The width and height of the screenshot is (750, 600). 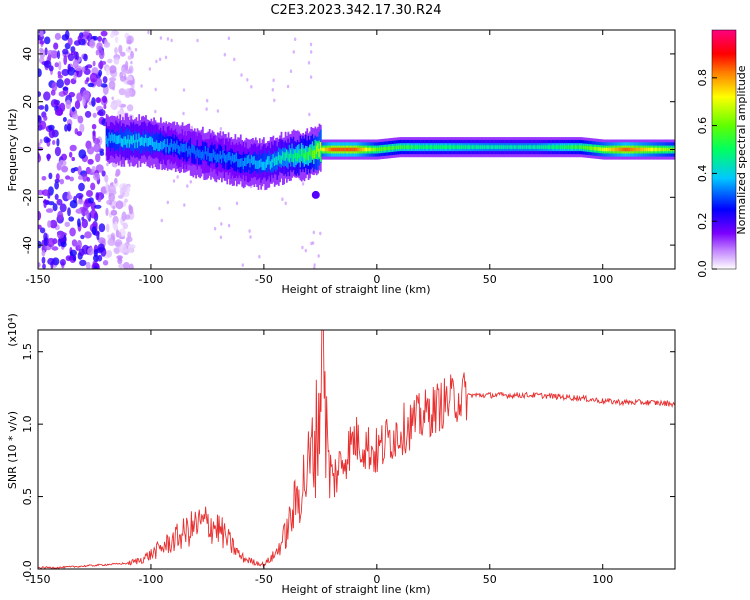 I want to click on spectrogram-xlabel: Height of straight line (km), so click(x=355, y=289).